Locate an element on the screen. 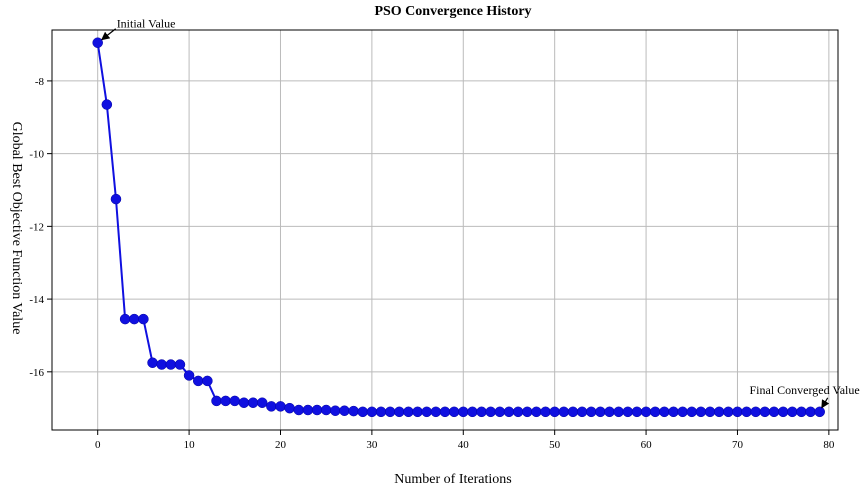 Image resolution: width=865 pixels, height=485 pixels. x-tick-label: 80 is located at coordinates (829, 445).